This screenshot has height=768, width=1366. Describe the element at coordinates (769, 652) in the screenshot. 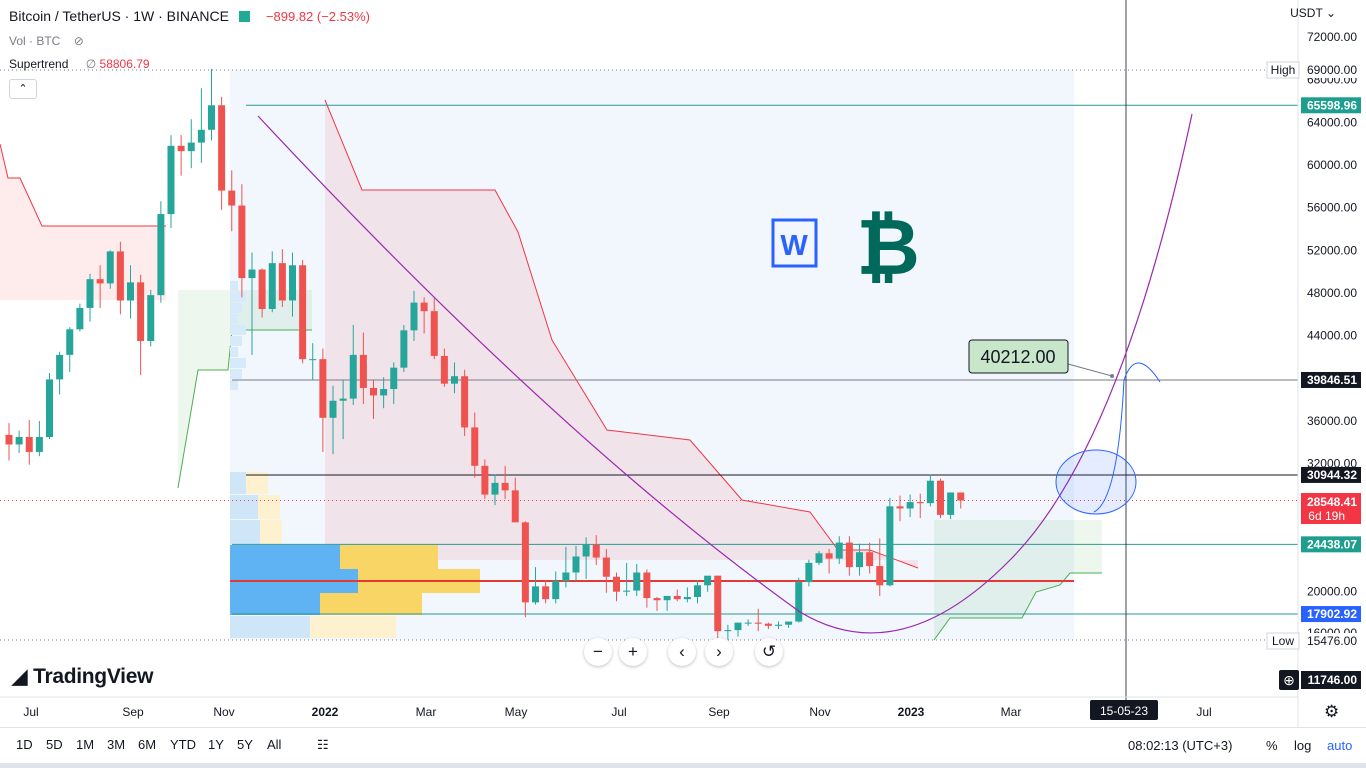

I see `reset-chart-button: ↺` at that location.